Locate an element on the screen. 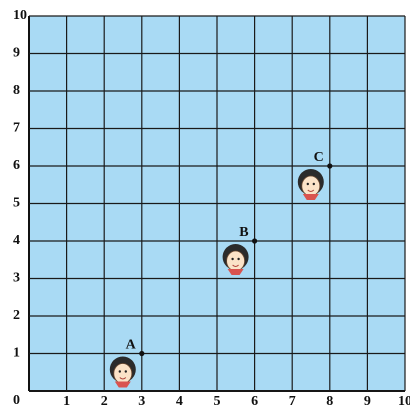 Image resolution: width=410 pixels, height=409 pixels. y-tick-label: 10 is located at coordinates (20, 15).